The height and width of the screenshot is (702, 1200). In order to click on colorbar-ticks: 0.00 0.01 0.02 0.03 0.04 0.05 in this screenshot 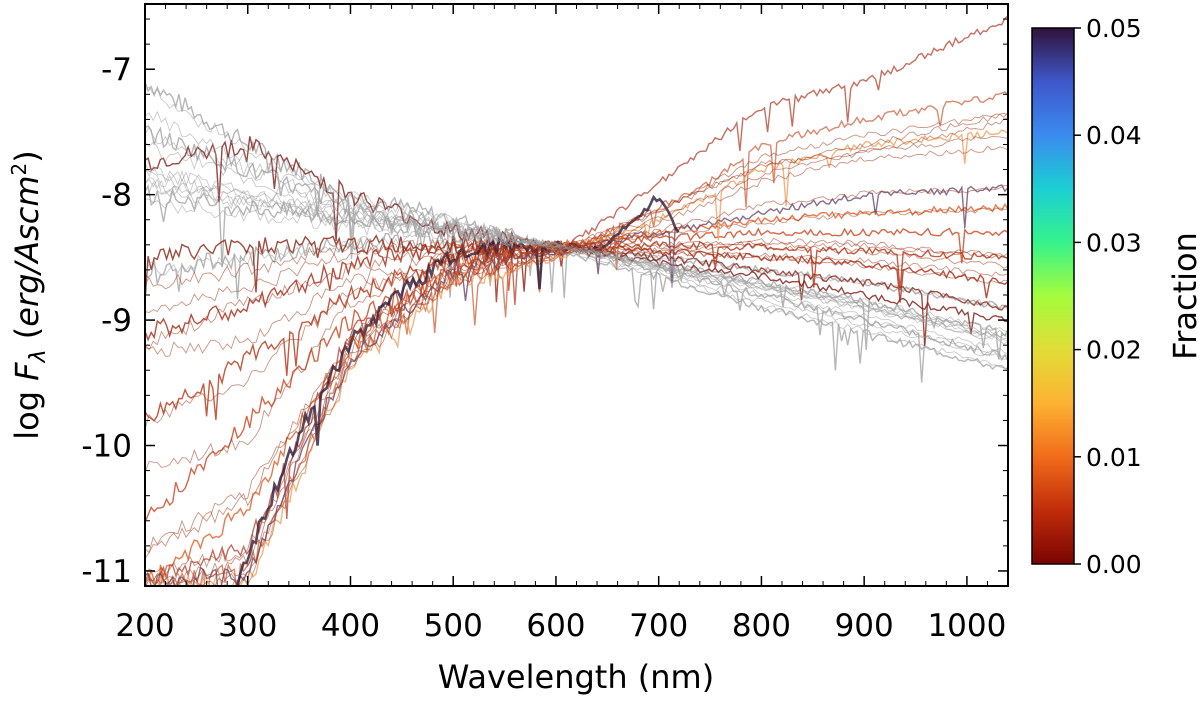, I will do `click(1108, 296)`.